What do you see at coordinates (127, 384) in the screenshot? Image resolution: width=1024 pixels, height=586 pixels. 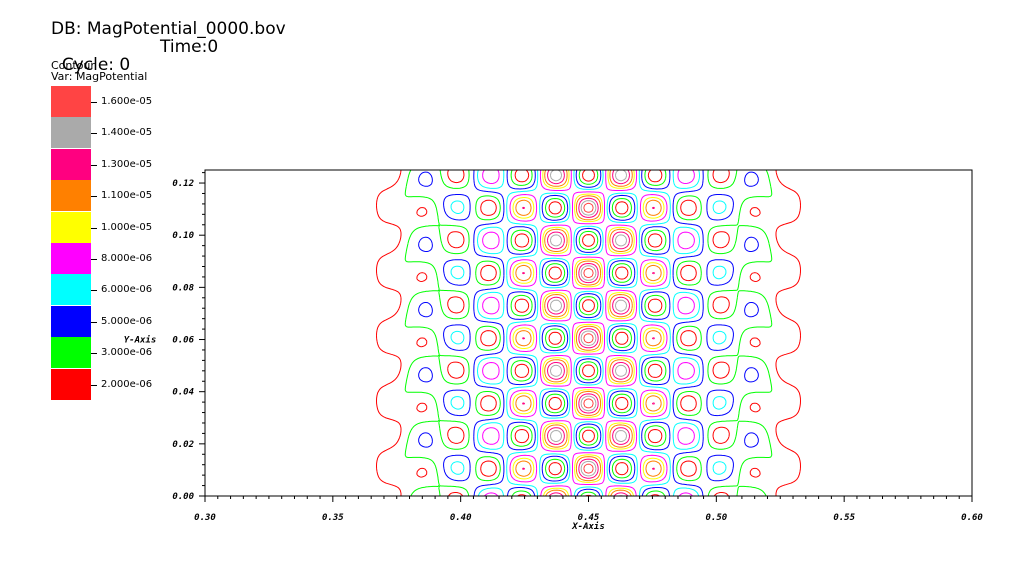 I see `legend-label: 2.000e-06` at bounding box center [127, 384].